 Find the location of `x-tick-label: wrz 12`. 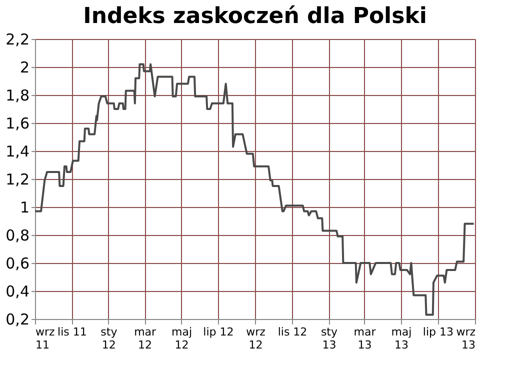

x-tick-label: wrz 12 is located at coordinates (256, 339).